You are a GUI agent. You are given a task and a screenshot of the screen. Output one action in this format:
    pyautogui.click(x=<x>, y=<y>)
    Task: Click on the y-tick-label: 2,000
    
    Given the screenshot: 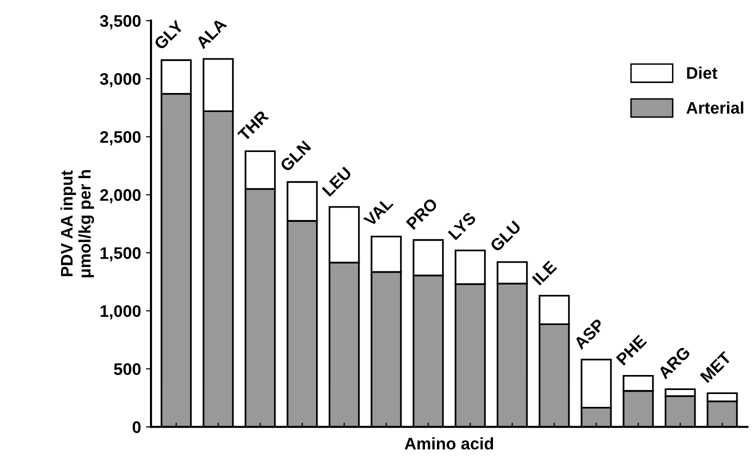 What is the action you would take?
    pyautogui.click(x=120, y=196)
    